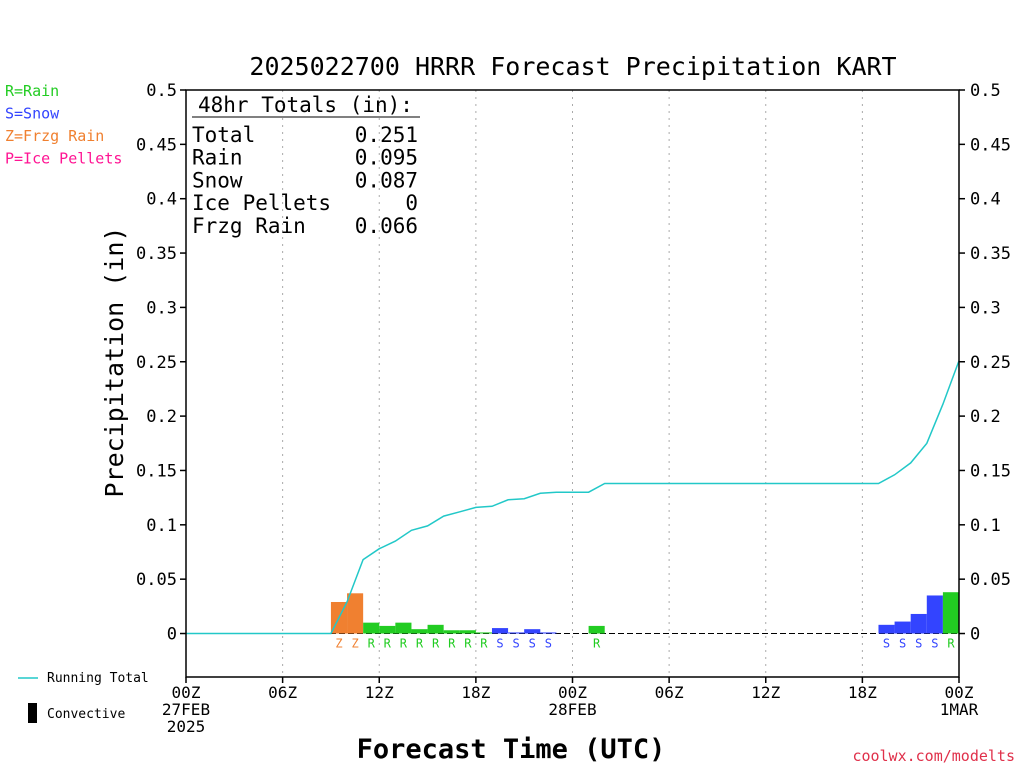  Describe the element at coordinates (32, 713) in the screenshot. I see `convective-legend-swatch` at that location.